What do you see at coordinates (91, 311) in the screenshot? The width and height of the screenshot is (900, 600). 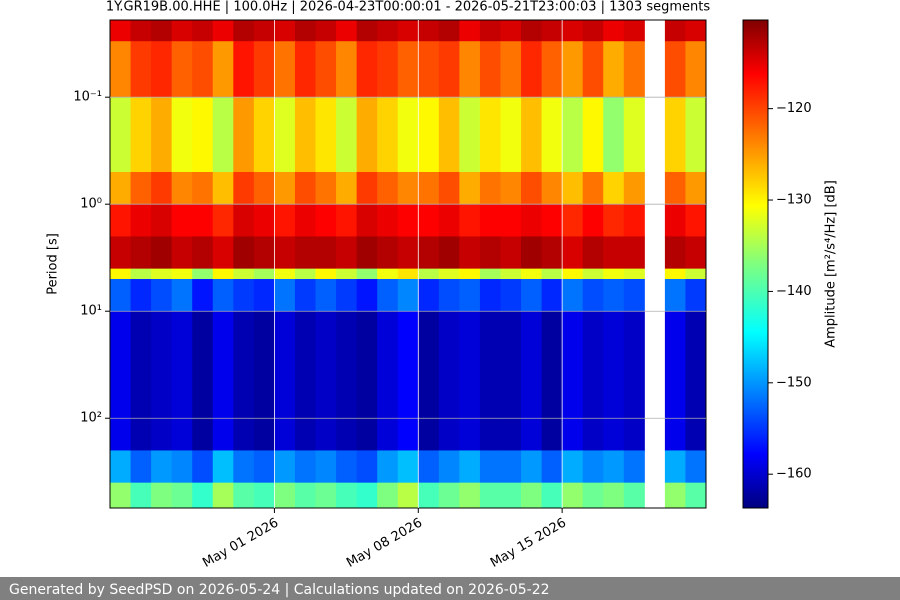 I see `y-tick-label: 10¹` at bounding box center [91, 311].